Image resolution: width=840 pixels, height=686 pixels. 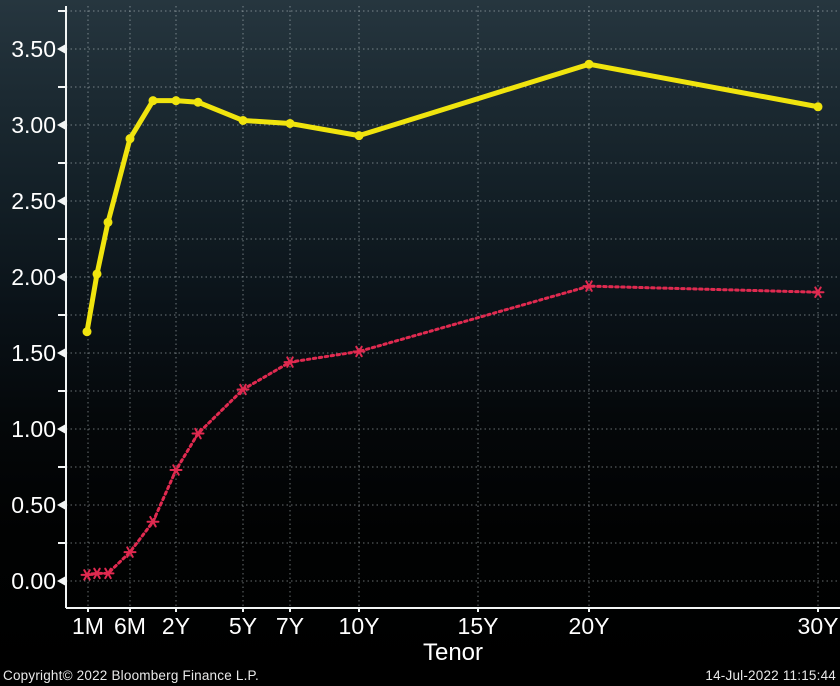 I want to click on data-point-yellow-solid-curve-5Y, so click(x=243, y=120).